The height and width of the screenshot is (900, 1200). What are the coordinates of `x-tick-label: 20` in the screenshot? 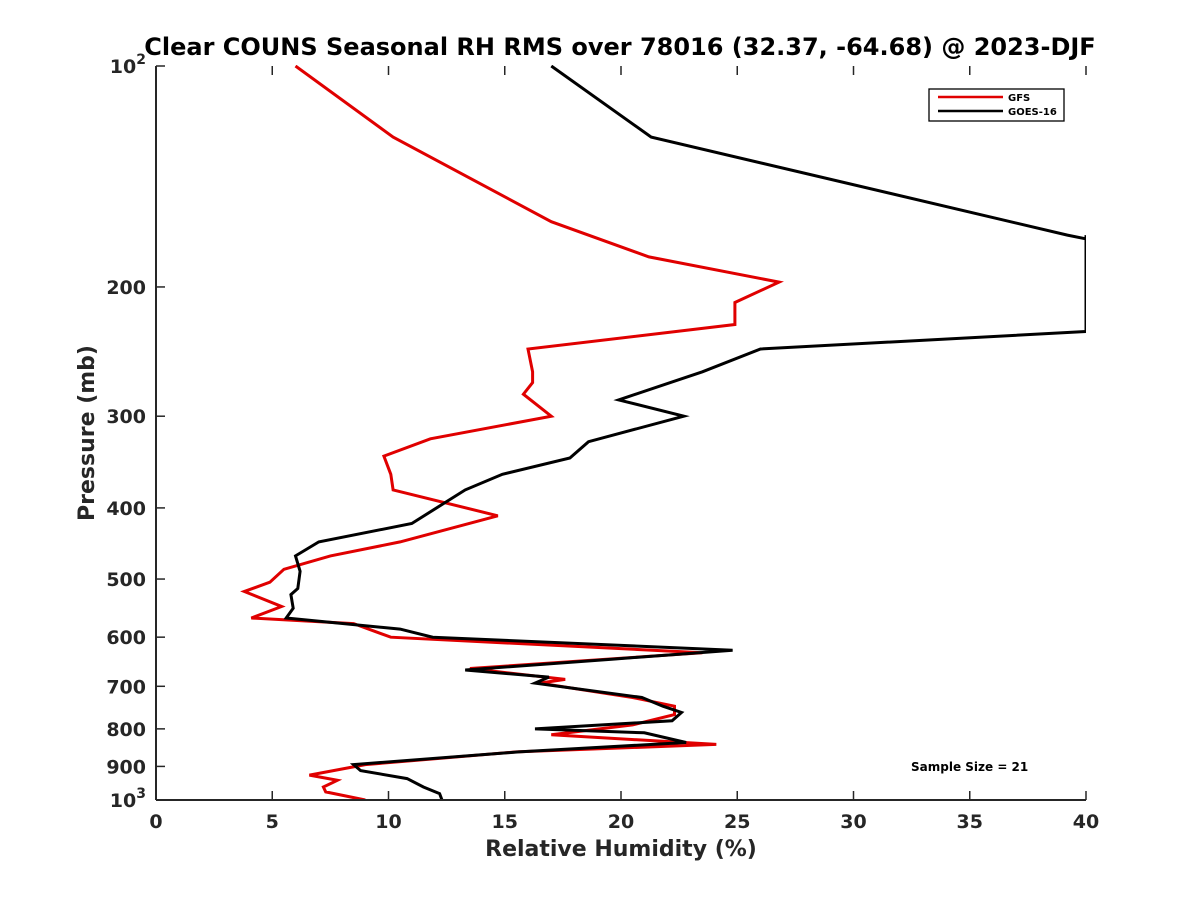 It's located at (621, 822).